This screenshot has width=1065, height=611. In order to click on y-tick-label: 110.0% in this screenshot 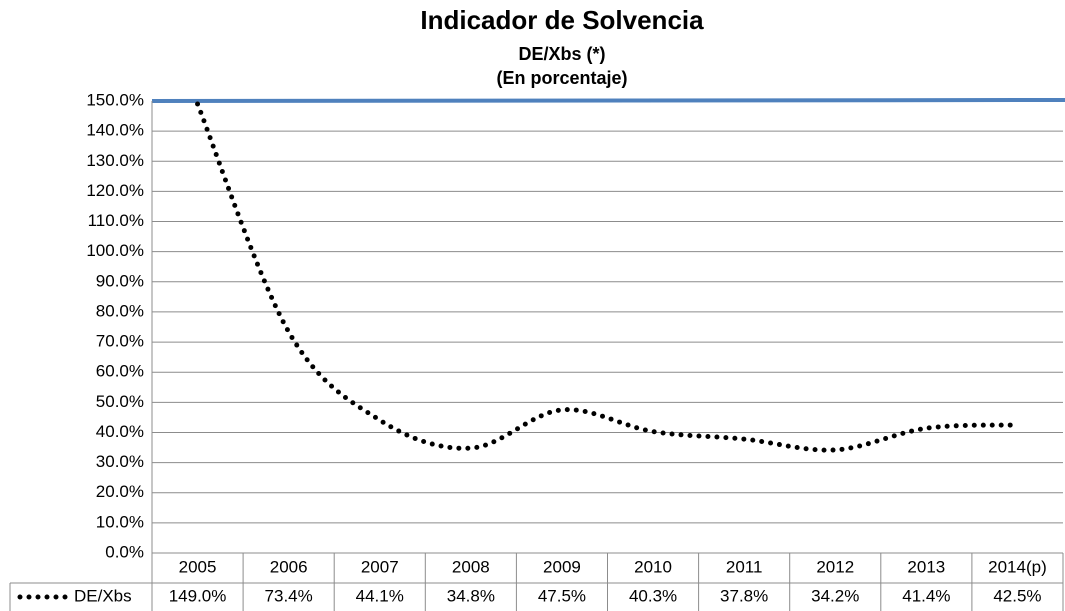, I will do `click(116, 220)`.